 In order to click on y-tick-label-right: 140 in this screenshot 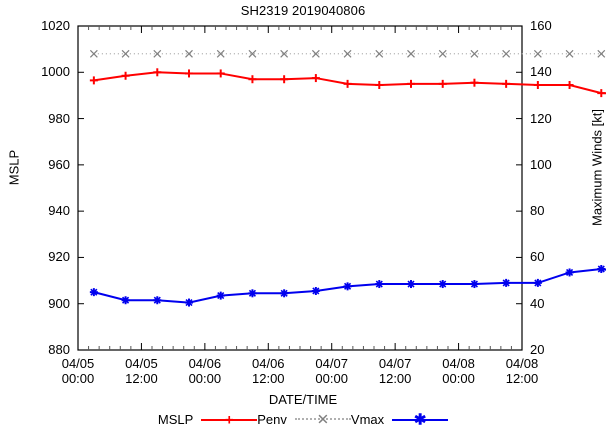, I will do `click(541, 72)`.